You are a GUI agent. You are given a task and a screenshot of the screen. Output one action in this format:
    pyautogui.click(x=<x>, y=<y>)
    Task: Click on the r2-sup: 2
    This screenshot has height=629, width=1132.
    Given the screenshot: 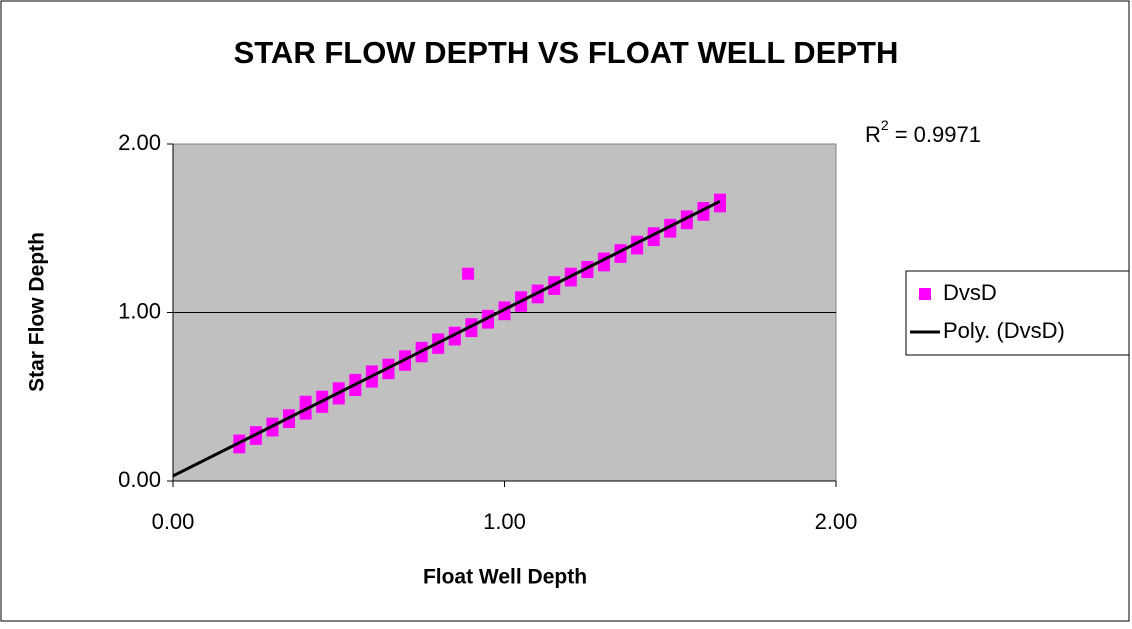 What is the action you would take?
    pyautogui.click(x=885, y=125)
    